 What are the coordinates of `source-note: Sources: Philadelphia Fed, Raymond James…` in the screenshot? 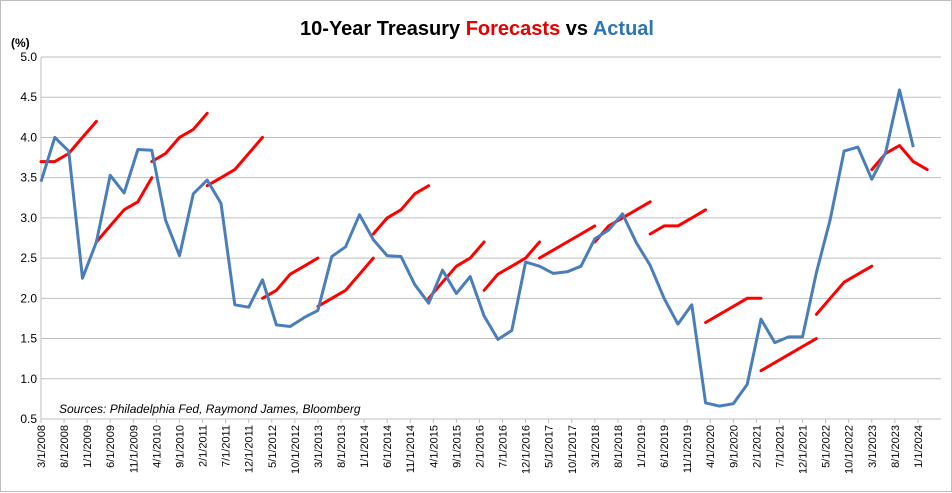 It's located at (210, 409).